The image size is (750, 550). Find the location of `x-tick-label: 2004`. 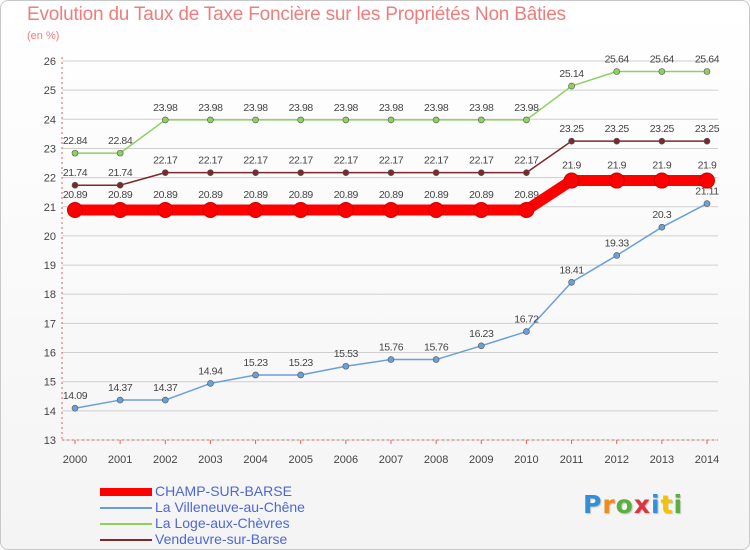

x-tick-label: 2004 is located at coordinates (255, 460).